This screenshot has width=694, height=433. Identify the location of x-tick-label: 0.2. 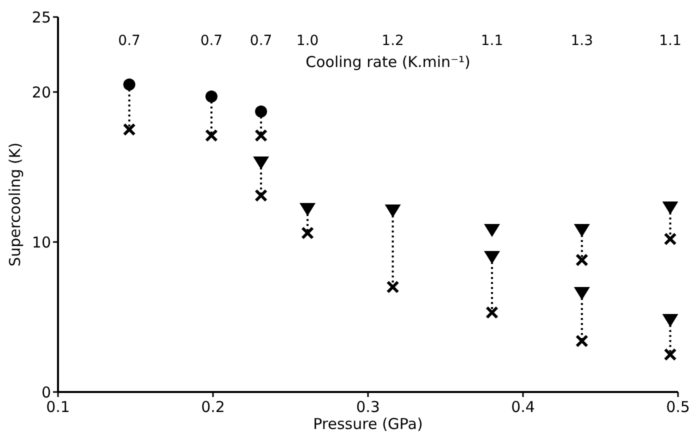
(213, 407).